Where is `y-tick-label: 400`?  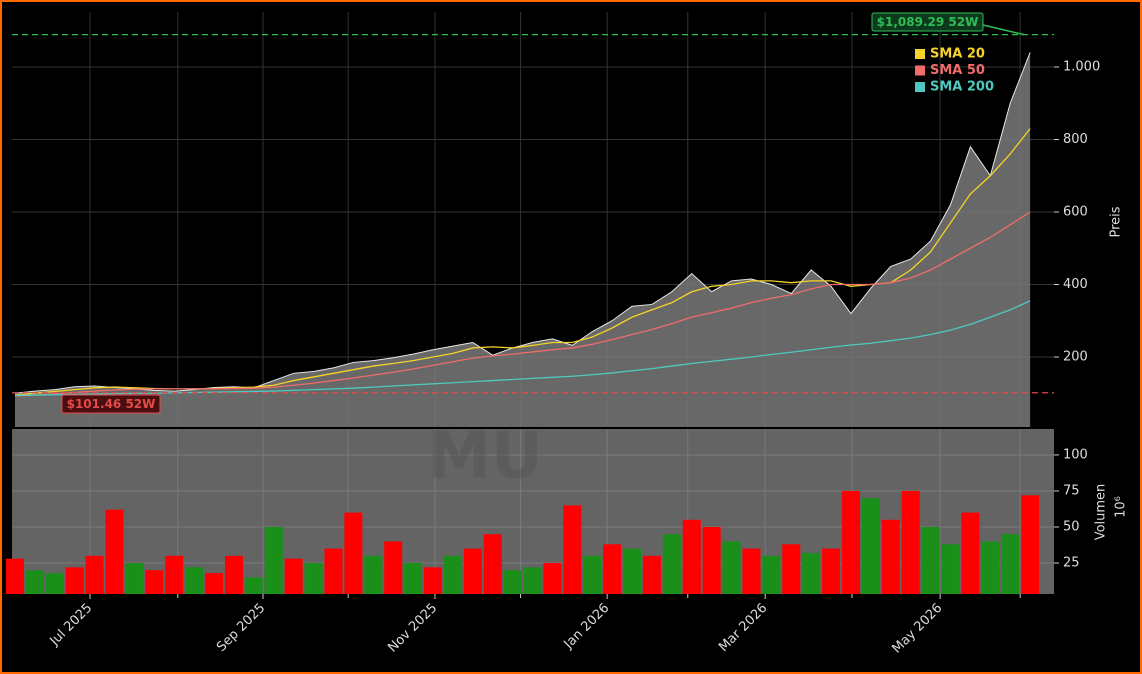 y-tick-label: 400 is located at coordinates (1075, 284).